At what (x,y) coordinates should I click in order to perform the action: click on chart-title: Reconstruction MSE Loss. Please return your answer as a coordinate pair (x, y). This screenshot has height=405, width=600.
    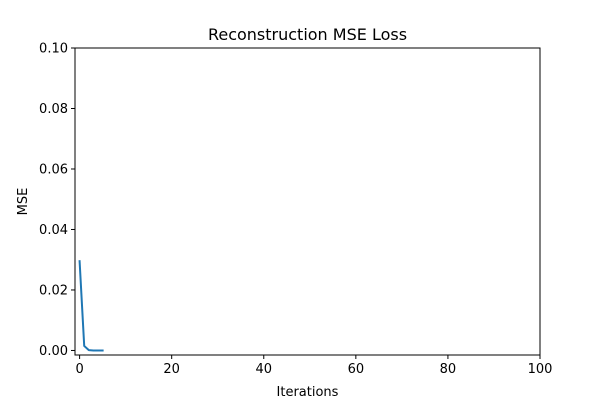
    Looking at the image, I should click on (307, 34).